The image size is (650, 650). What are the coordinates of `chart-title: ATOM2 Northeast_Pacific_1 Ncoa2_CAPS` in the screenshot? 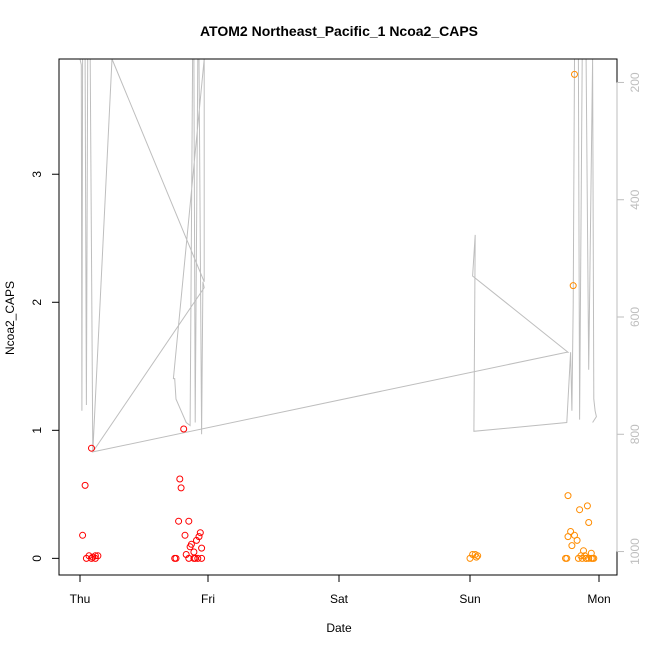 It's located at (339, 31).